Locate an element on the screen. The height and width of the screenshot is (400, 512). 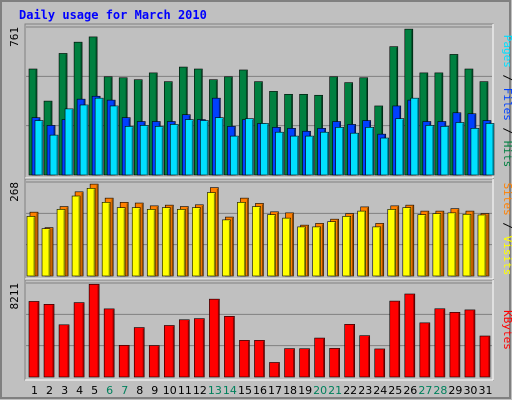
axis-label-hits: Hits is located at coordinates (506, 154).